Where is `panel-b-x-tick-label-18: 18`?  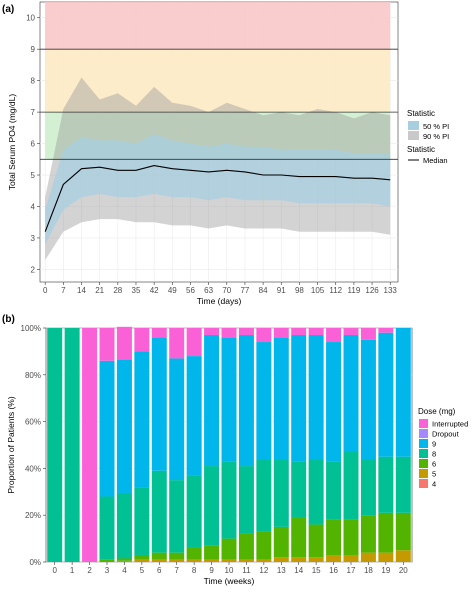
panel-b-x-tick-label-18: 18 is located at coordinates (368, 570).